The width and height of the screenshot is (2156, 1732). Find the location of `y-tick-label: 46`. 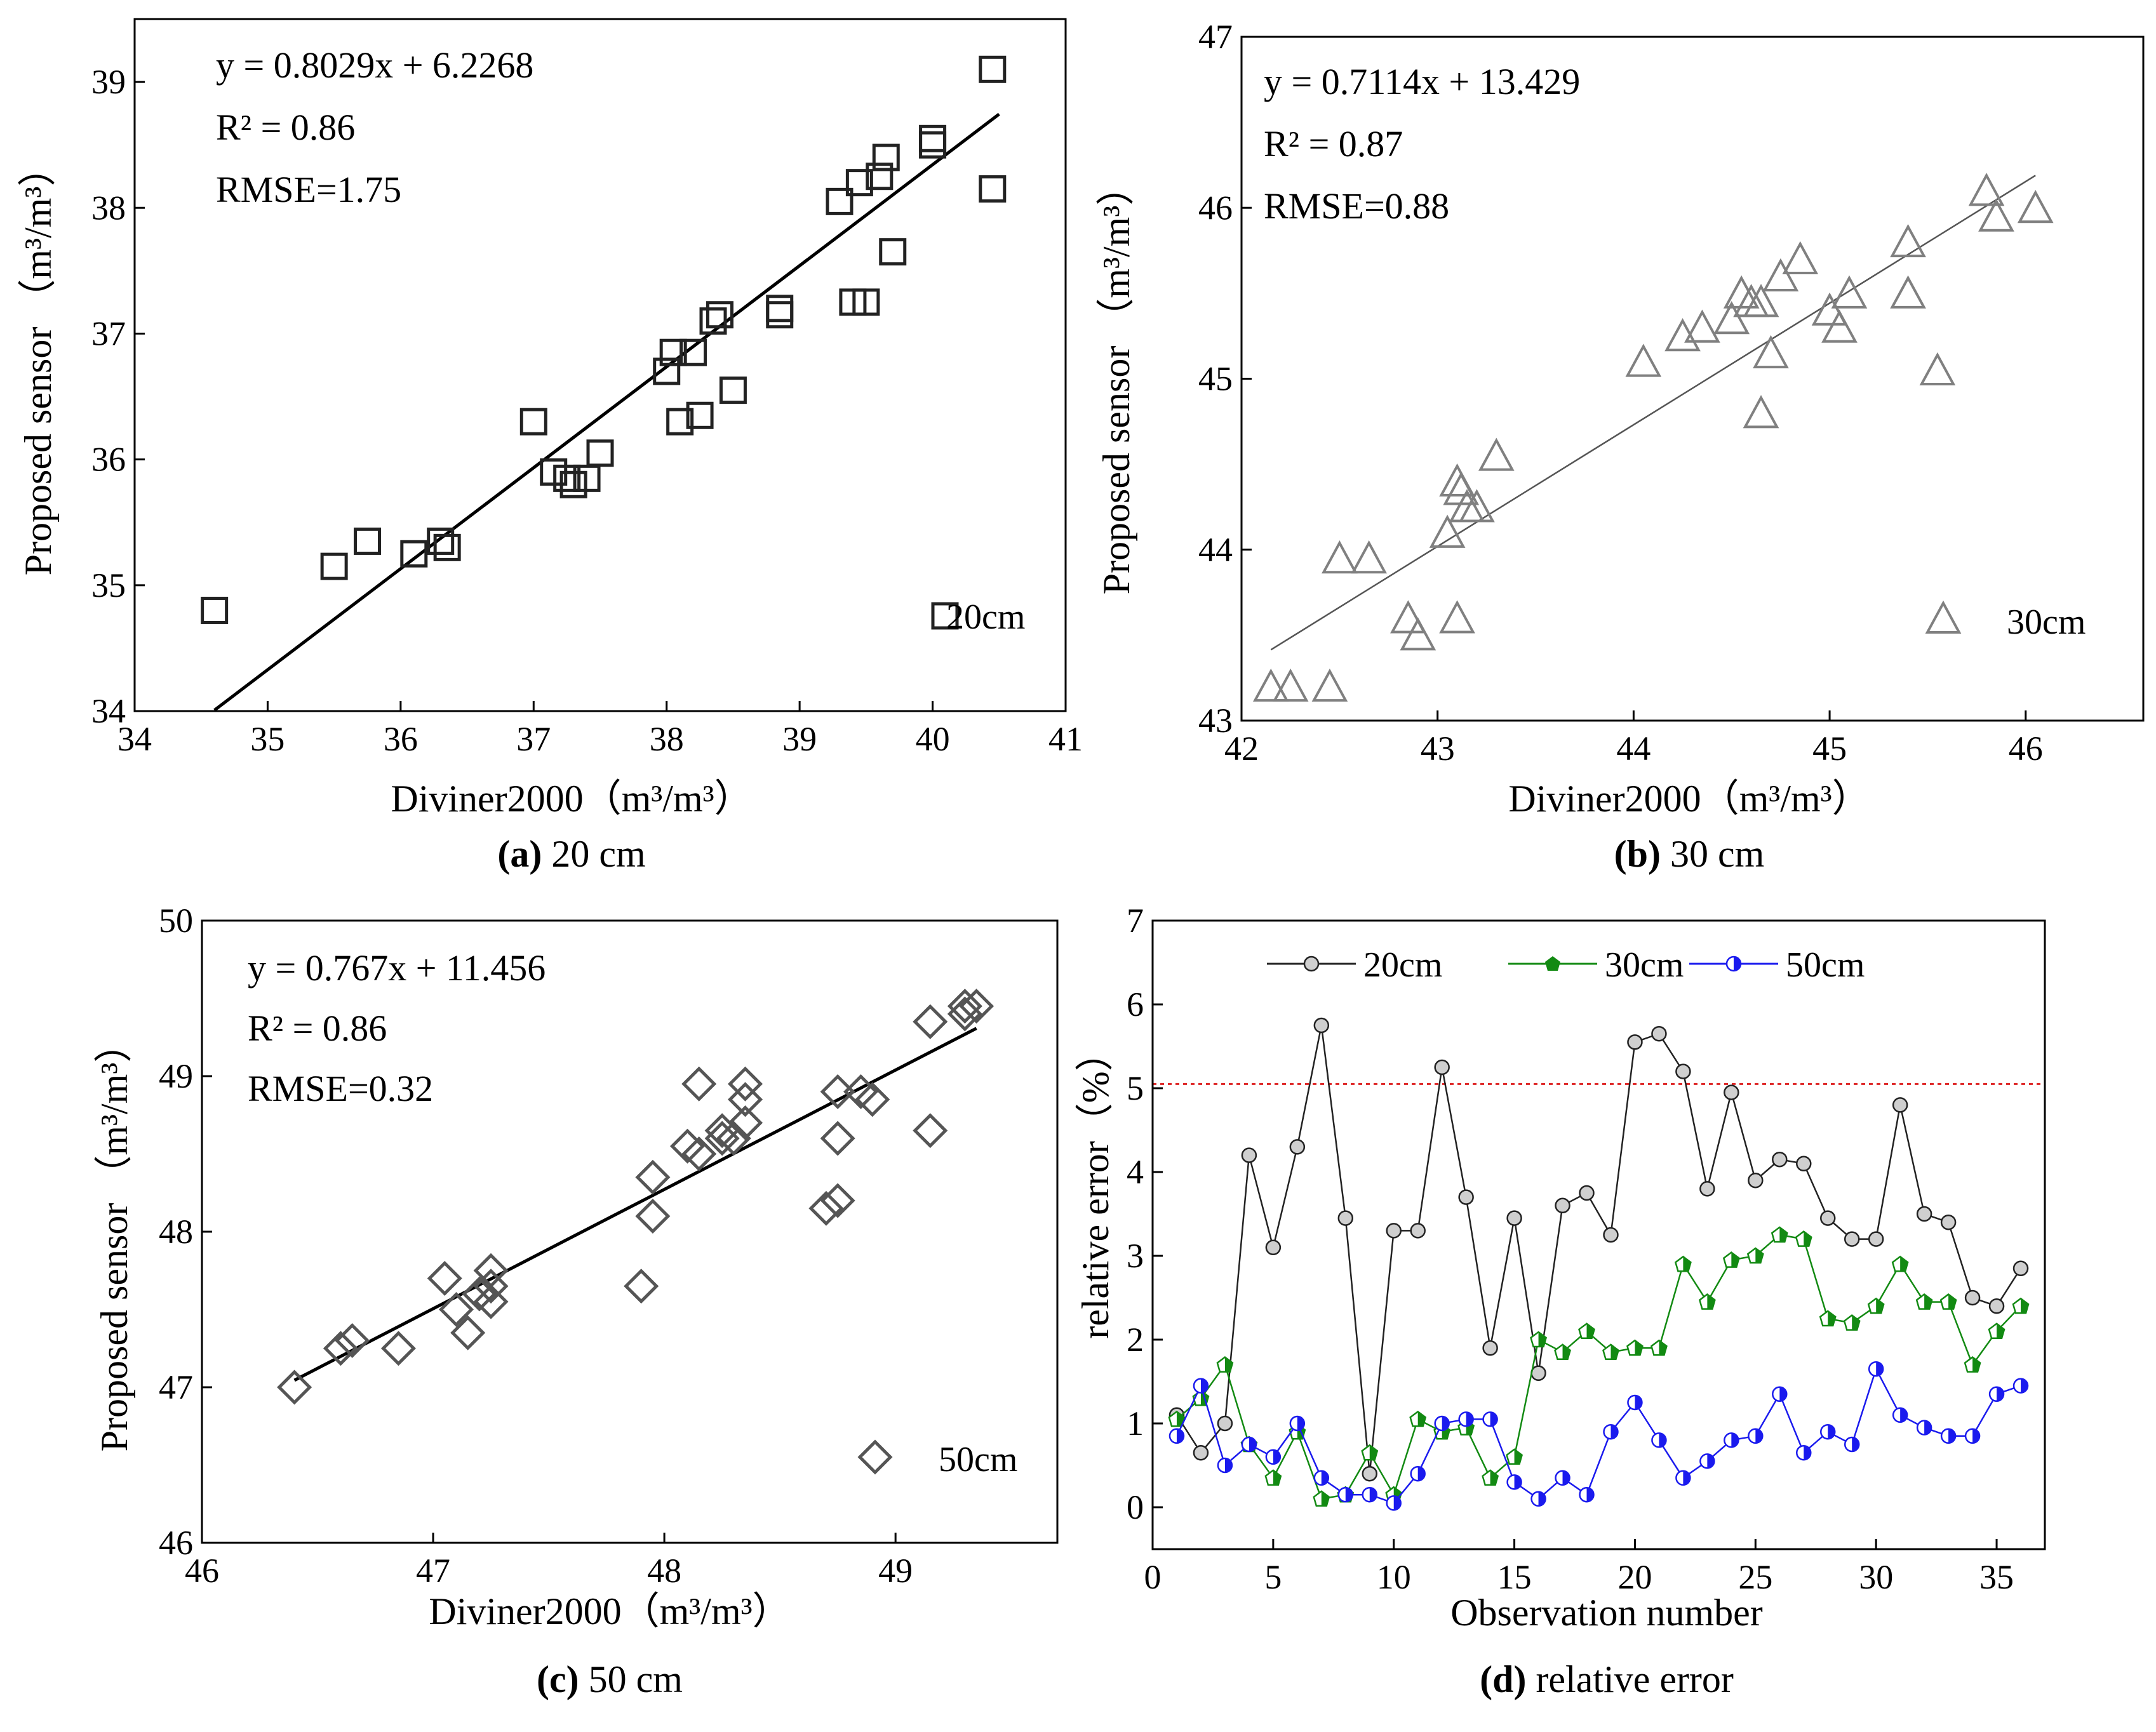

y-tick-label: 46 is located at coordinates (176, 1543).